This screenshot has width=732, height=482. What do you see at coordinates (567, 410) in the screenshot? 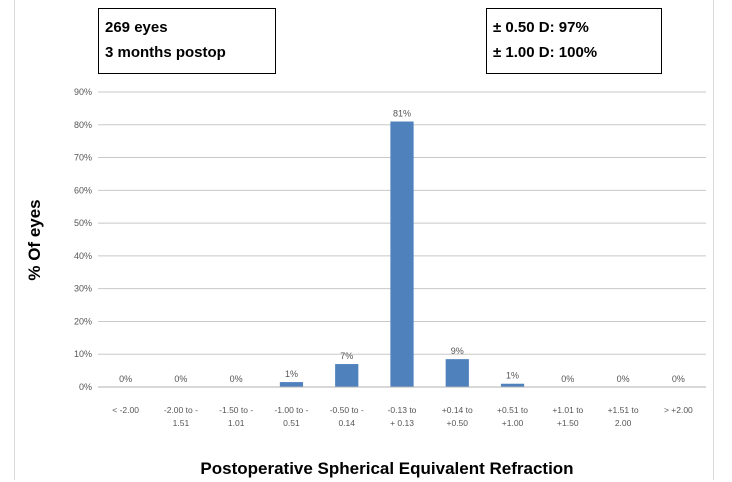
I see `x-category-label: +1.01 to` at bounding box center [567, 410].